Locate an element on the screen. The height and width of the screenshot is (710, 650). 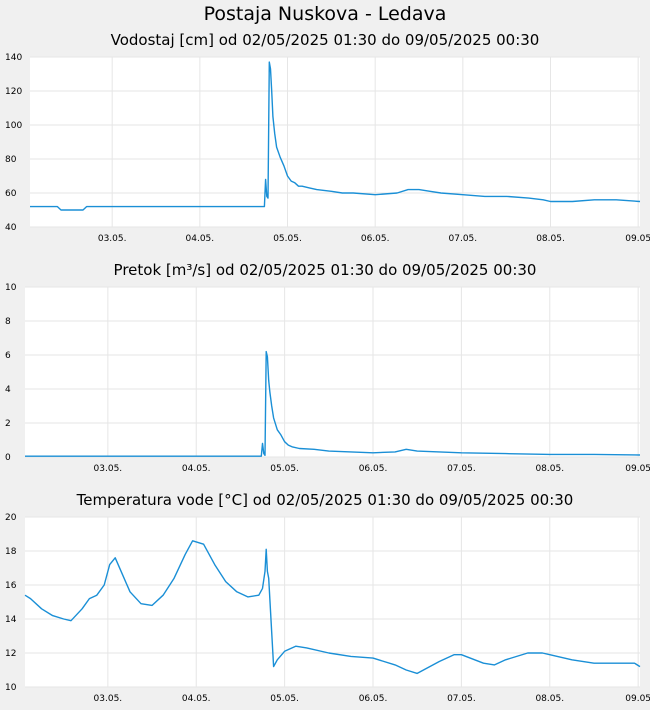
y-tick-label: 6 is located at coordinates (8, 356).